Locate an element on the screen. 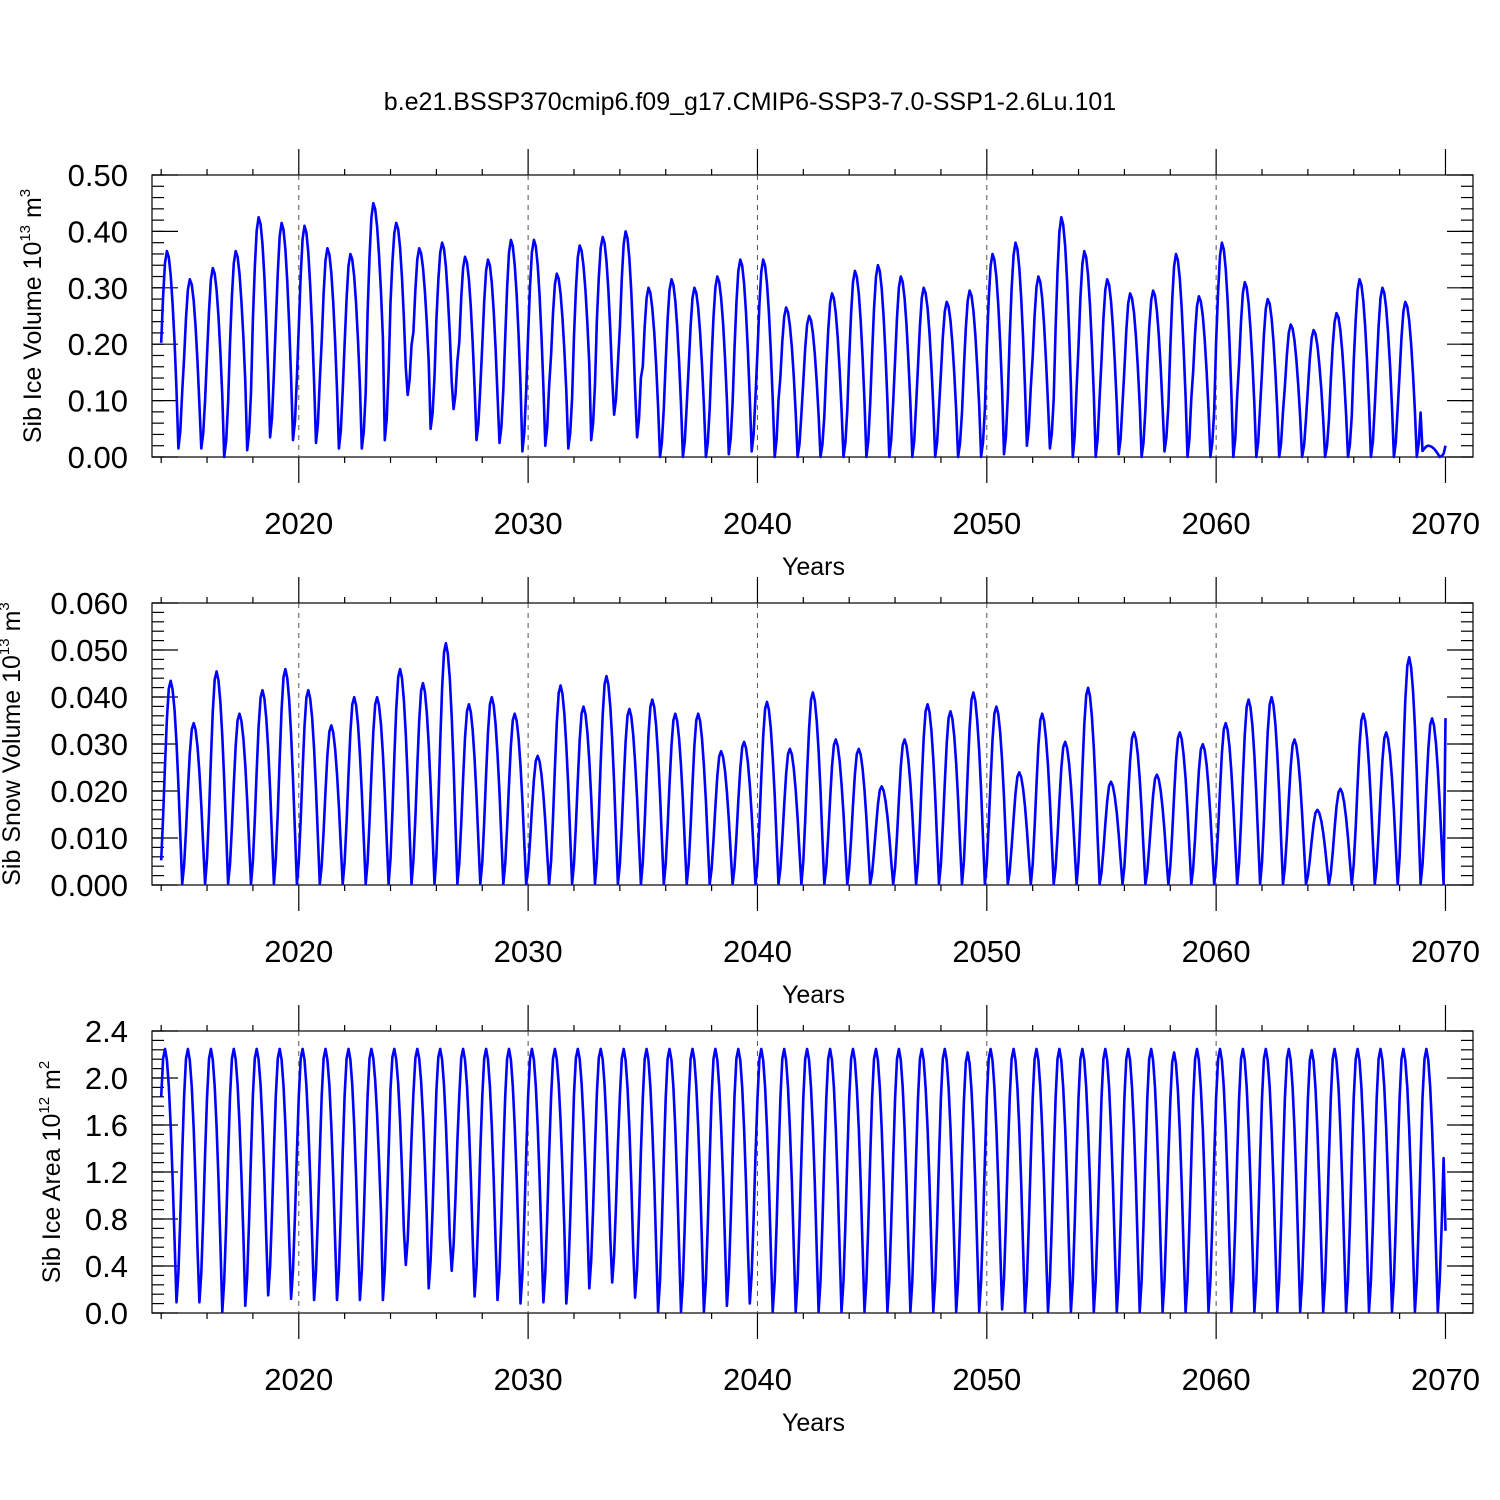 This screenshot has height=1500, width=1500. y-tick-label: 2.4 is located at coordinates (106, 1031).